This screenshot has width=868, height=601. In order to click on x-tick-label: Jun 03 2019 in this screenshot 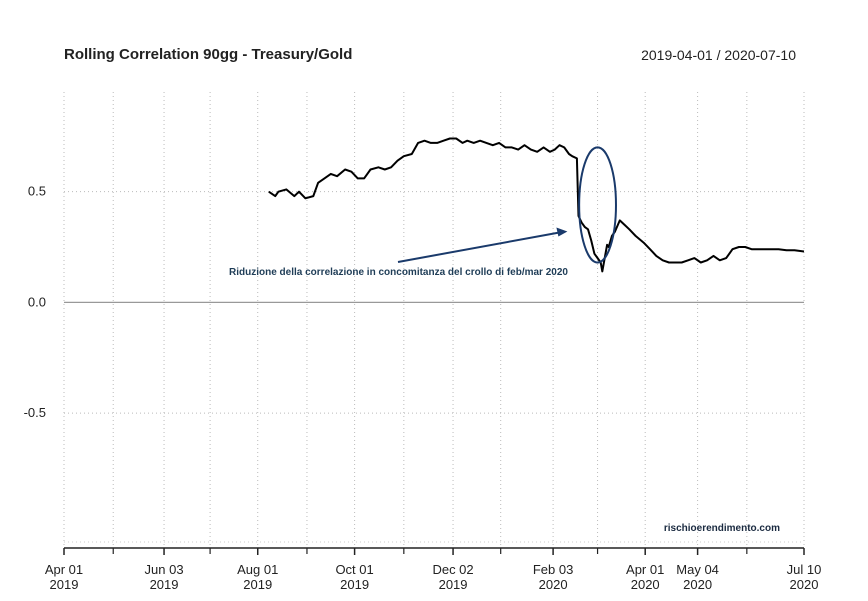, I will do `click(164, 577)`.